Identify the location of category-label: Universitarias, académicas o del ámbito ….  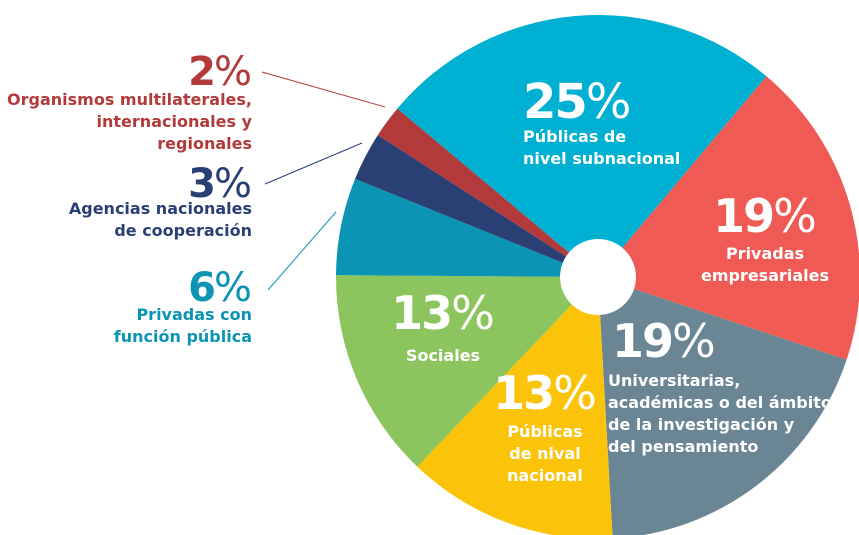
(720, 413).